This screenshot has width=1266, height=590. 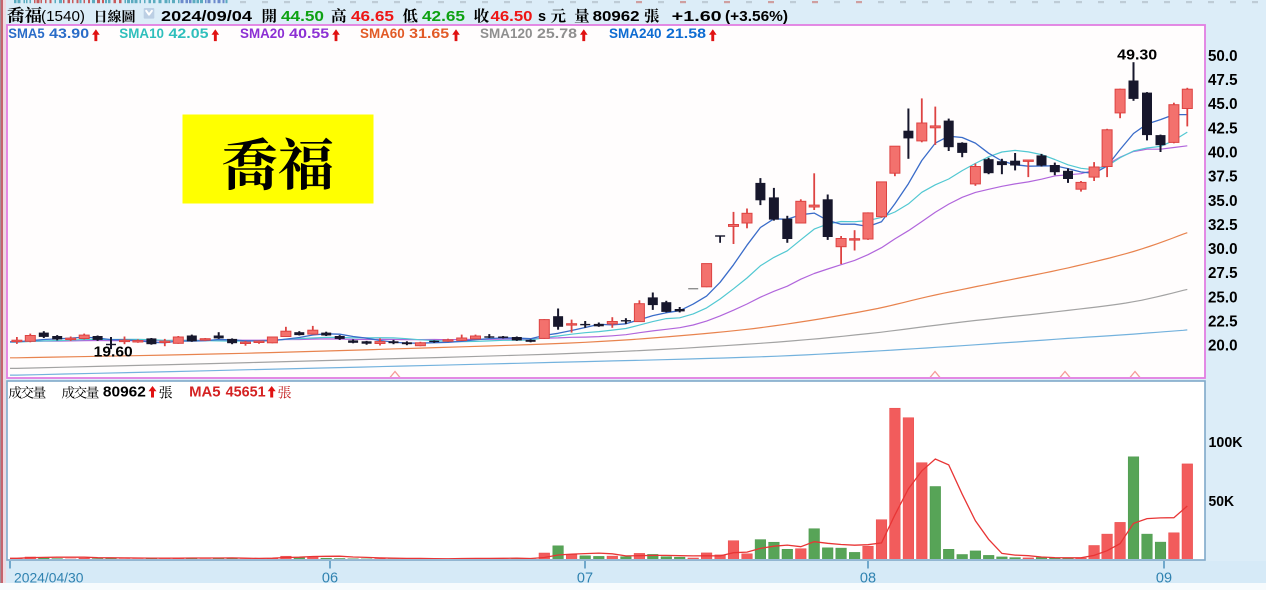 I want to click on svg-text: 27.5, so click(x=1223, y=273).